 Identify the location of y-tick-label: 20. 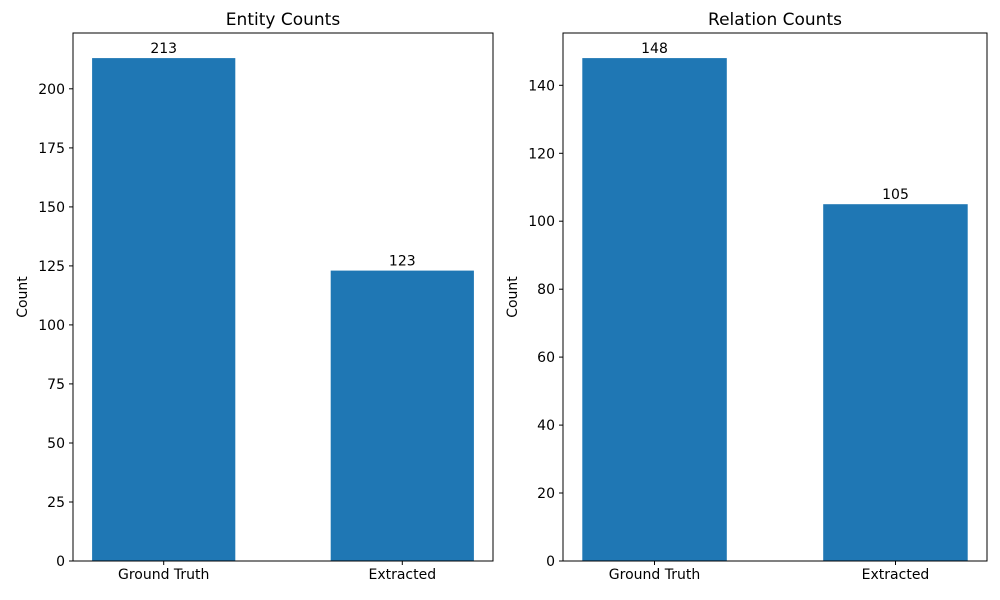
(546, 494).